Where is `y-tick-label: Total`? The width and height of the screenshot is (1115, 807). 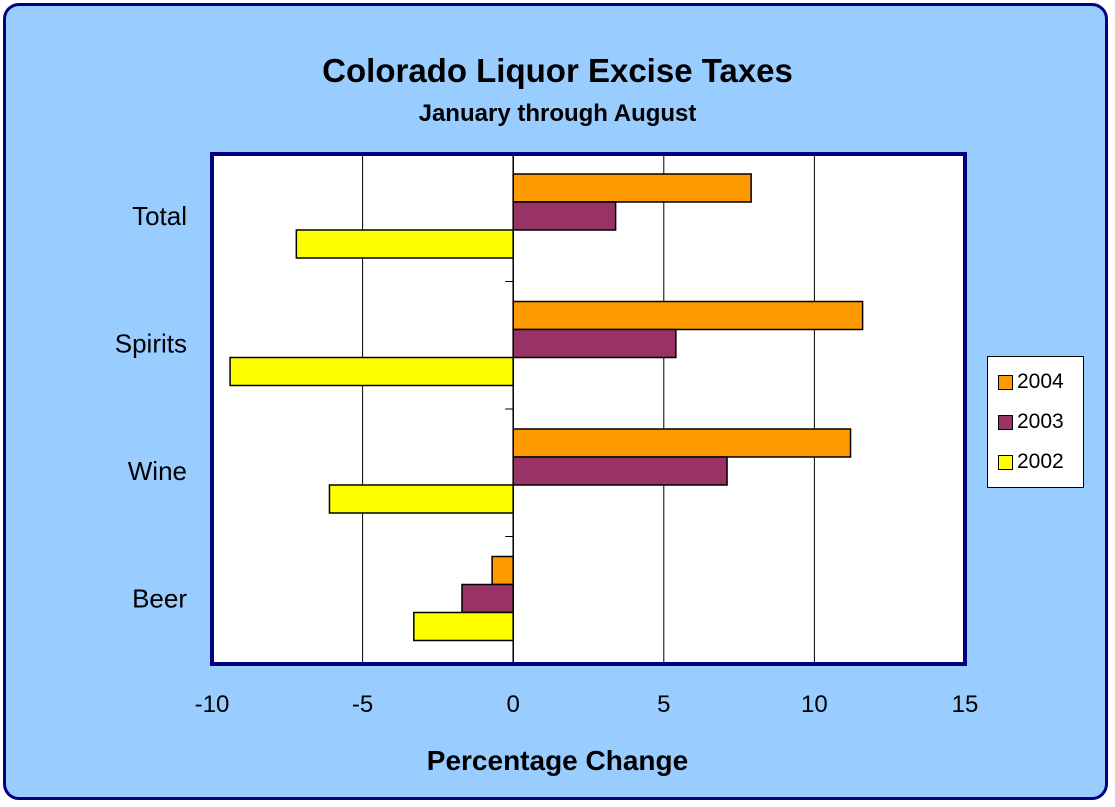
y-tick-label: Total is located at coordinates (159, 216).